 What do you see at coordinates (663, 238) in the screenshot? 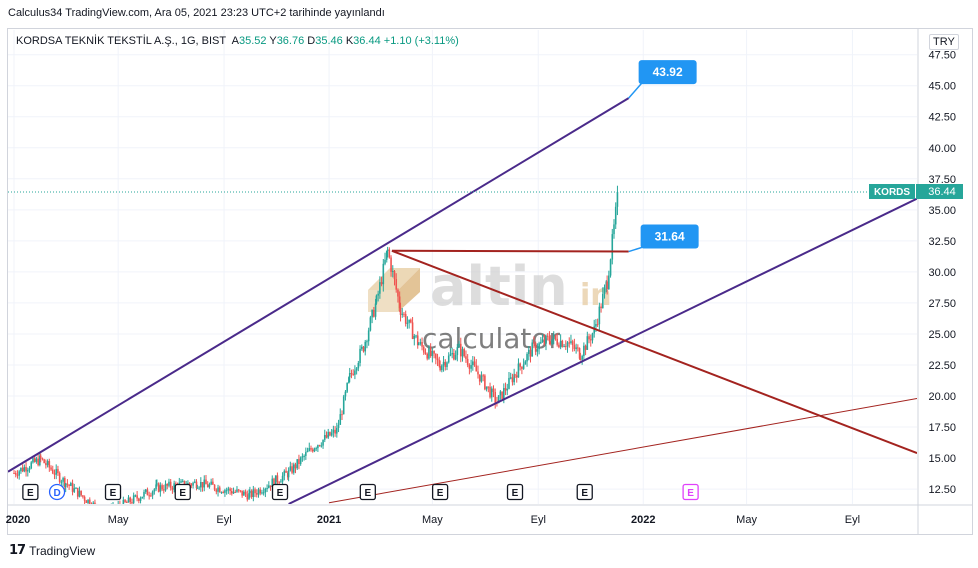
I see `price-callout: 31.64` at bounding box center [663, 238].